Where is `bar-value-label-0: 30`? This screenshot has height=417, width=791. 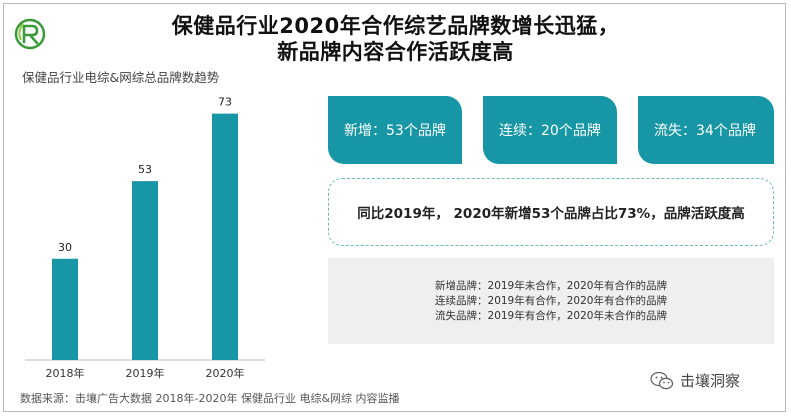 bar-value-label-0: 30 is located at coordinates (65, 247).